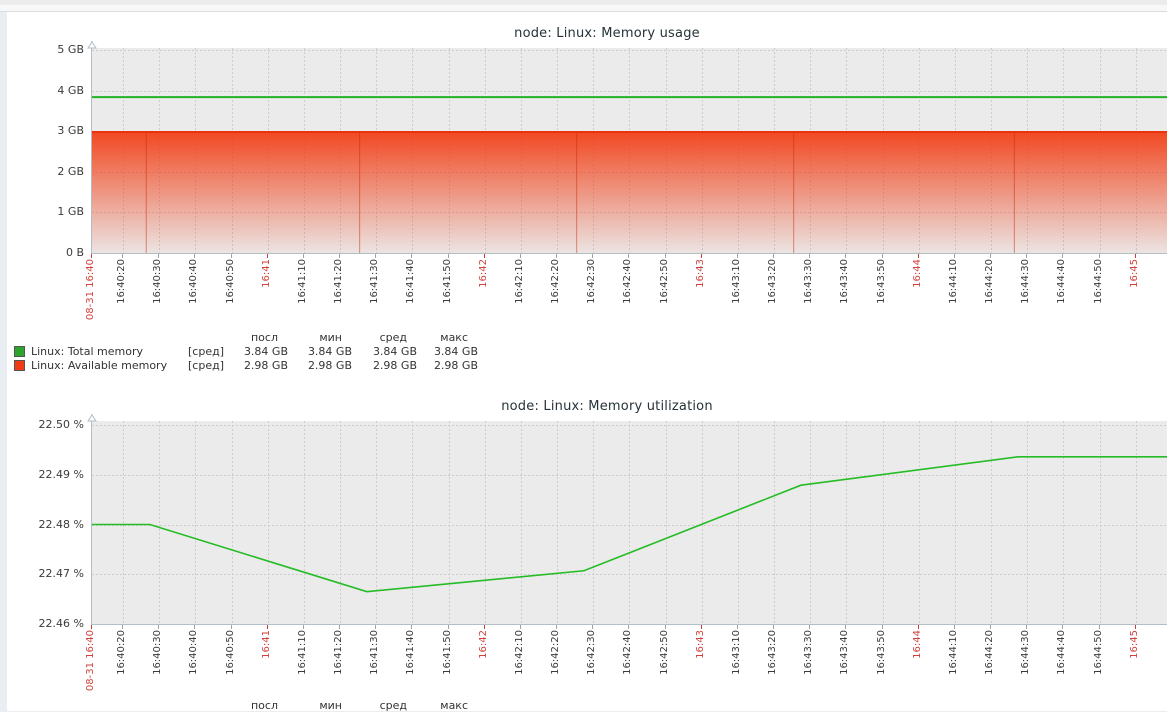  What do you see at coordinates (519, 652) in the screenshot?
I see `x-tick-label: 16:42:10` at bounding box center [519, 652].